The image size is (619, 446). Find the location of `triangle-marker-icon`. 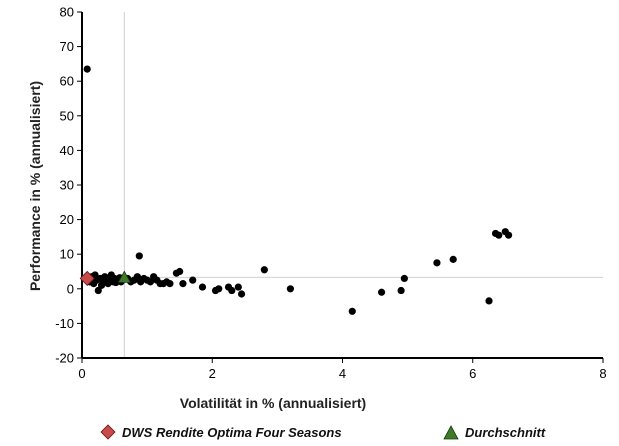

triangle-marker-icon is located at coordinates (451, 432).